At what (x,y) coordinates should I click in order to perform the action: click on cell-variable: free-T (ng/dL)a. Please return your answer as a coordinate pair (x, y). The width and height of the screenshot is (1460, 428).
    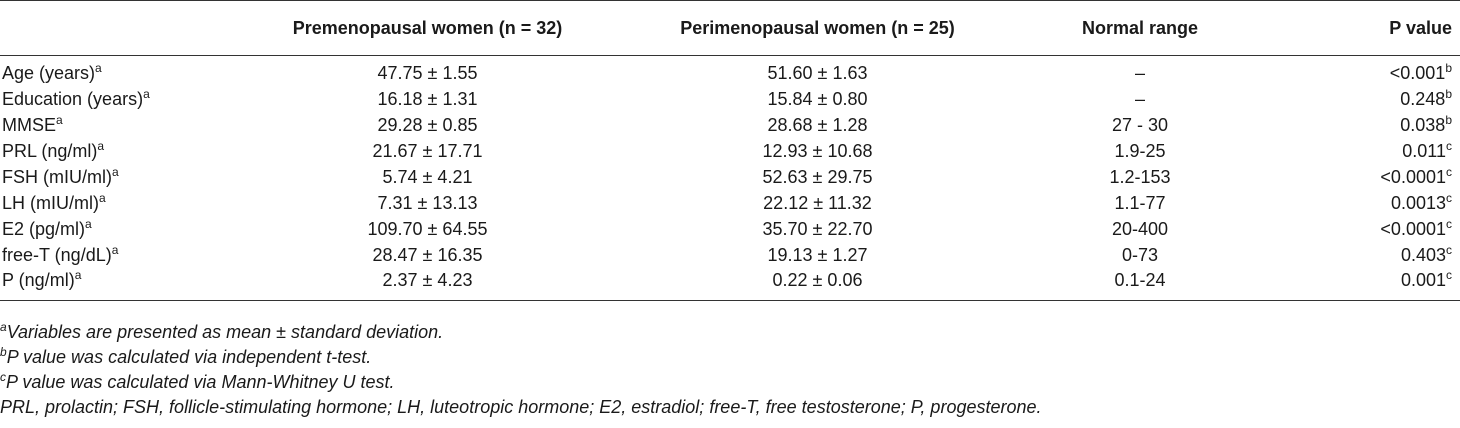
    Looking at the image, I should click on (115, 255).